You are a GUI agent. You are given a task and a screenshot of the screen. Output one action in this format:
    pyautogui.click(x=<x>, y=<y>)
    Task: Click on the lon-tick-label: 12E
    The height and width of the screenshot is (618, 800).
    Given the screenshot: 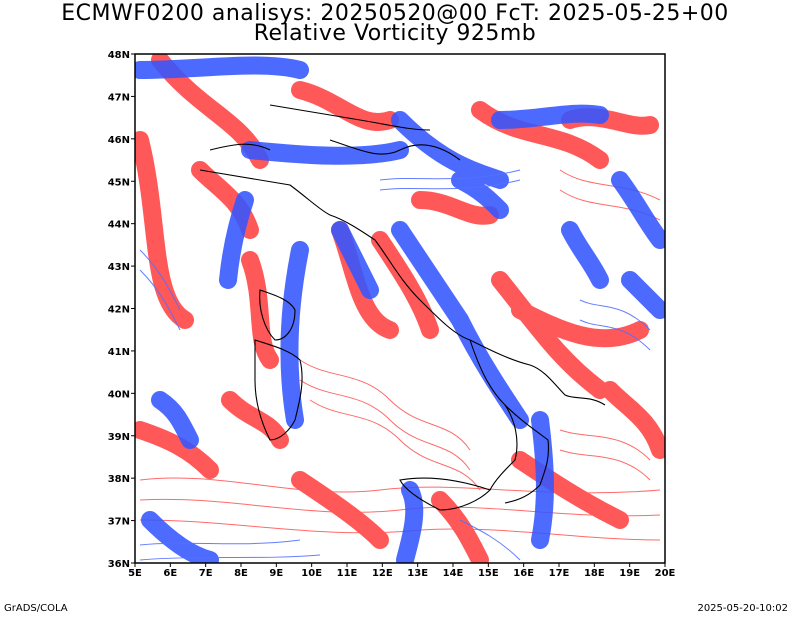 What is the action you would take?
    pyautogui.click(x=382, y=573)
    